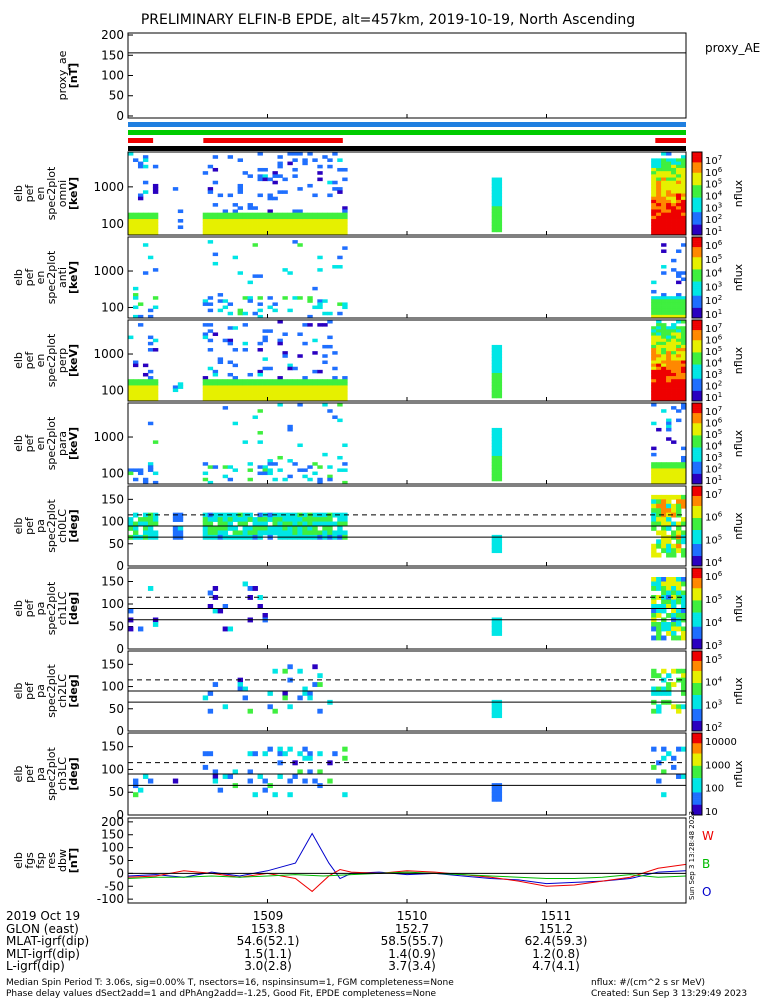  I want to click on colorbar-tick-label: 10⁷, so click(713, 328).